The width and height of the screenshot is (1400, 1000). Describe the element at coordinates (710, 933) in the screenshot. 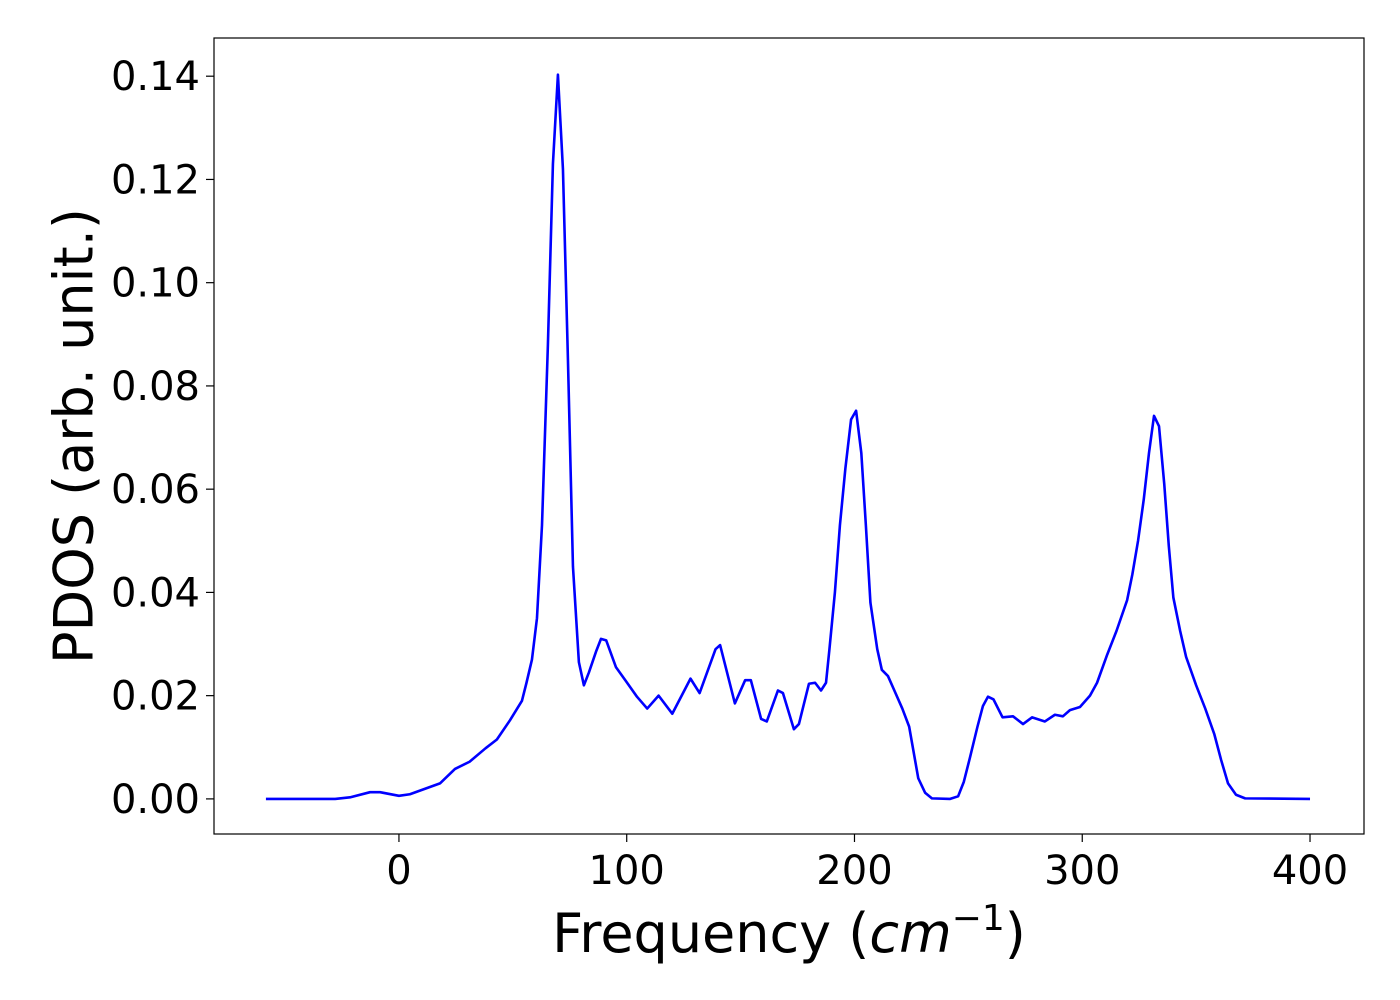

I see `x-label-text: Frequency (` at that location.